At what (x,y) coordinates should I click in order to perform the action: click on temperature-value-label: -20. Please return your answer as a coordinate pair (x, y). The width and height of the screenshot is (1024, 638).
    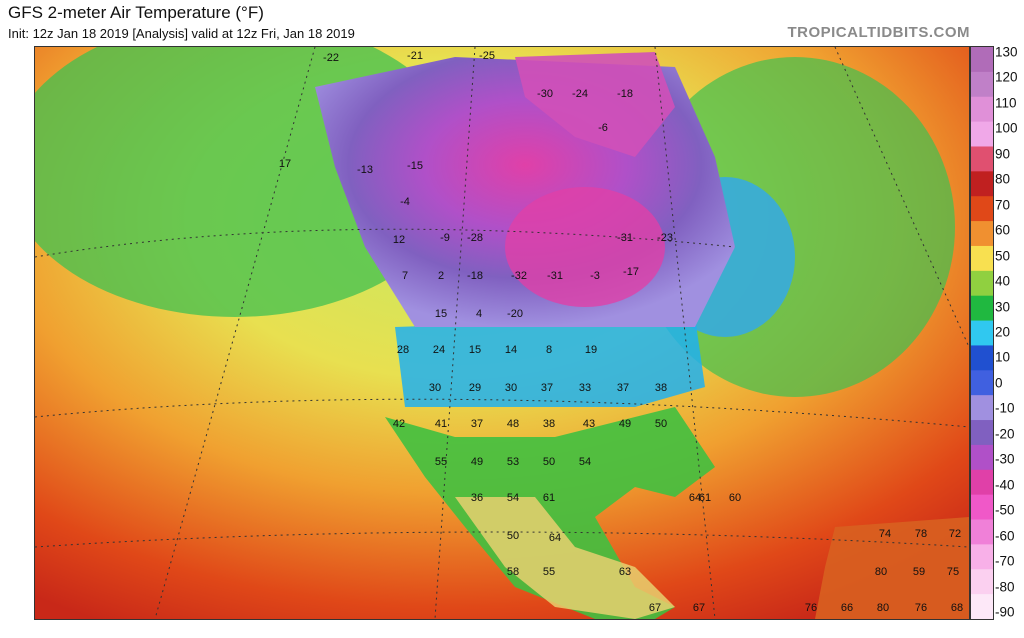
    Looking at the image, I should click on (515, 314).